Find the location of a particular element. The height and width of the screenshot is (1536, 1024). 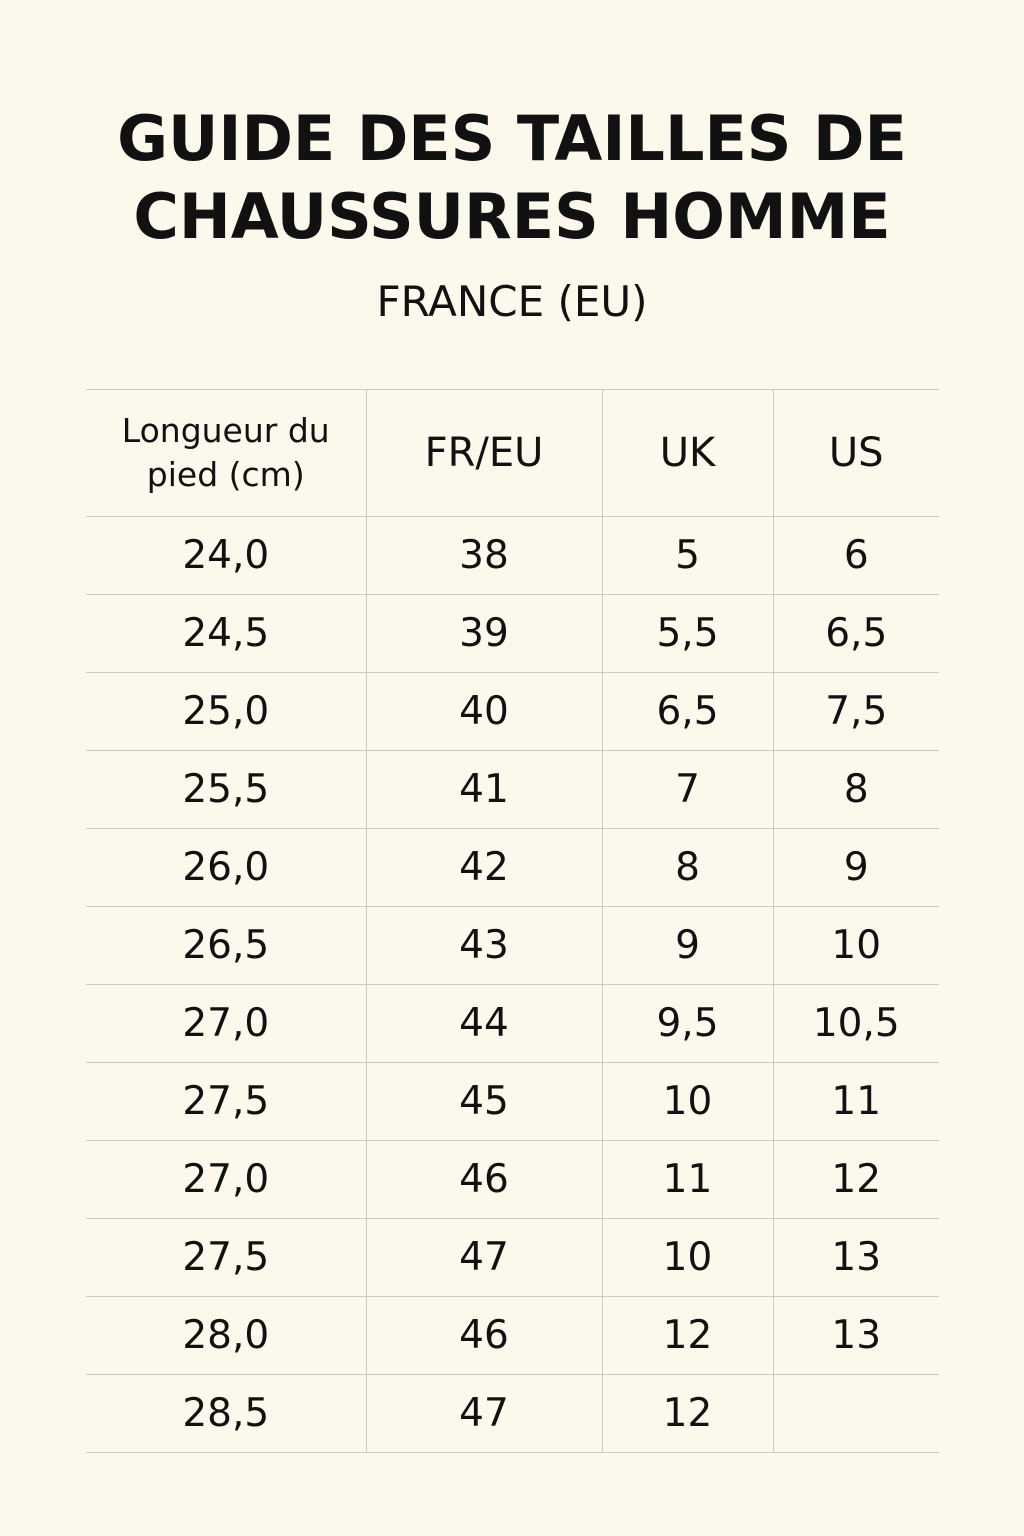

us-cell: 9 is located at coordinates (855, 867).